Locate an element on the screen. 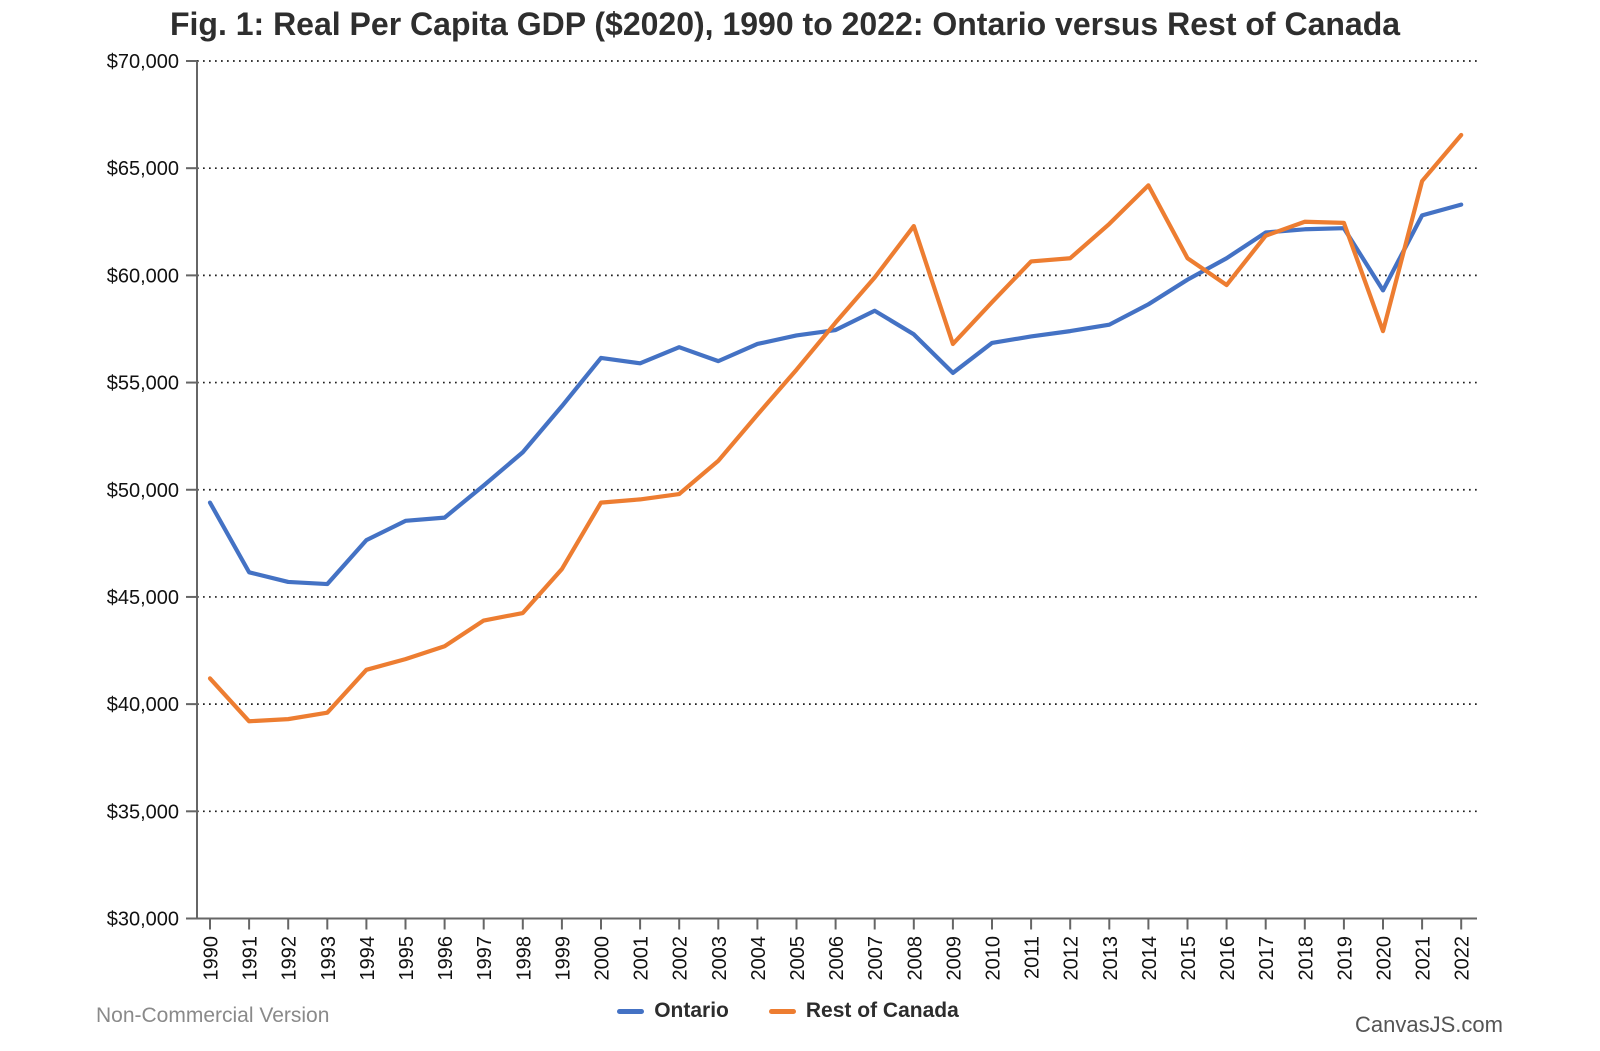  x-axis-label: 1999 is located at coordinates (563, 958).